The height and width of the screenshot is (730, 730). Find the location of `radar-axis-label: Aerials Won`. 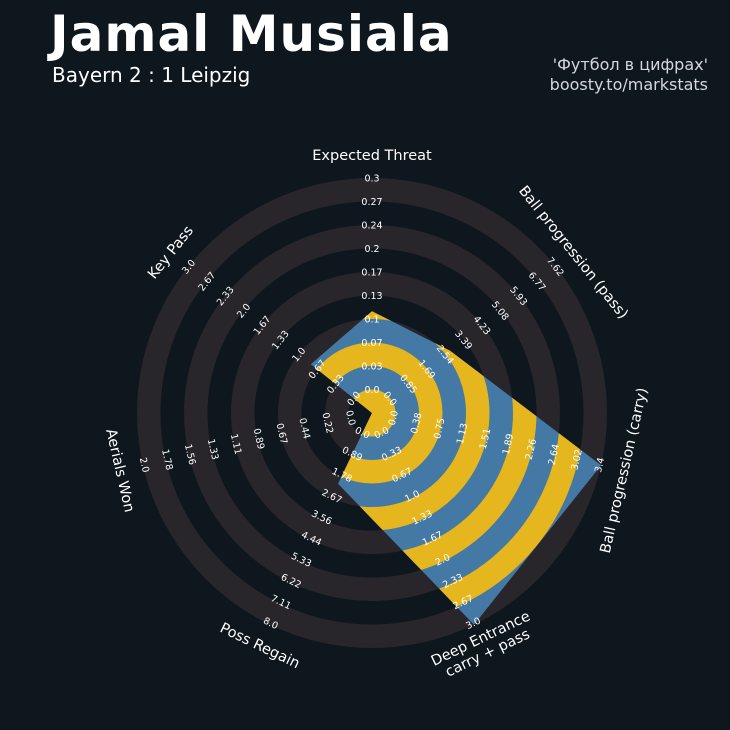

radar-axis-label: Aerials Won is located at coordinates (119, 470).